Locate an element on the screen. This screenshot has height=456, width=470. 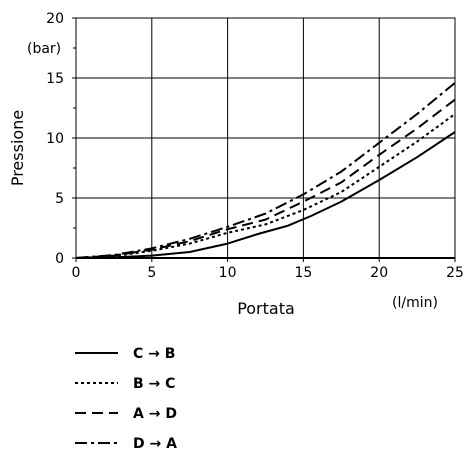
x-tick-label: 25 is located at coordinates (455, 273).